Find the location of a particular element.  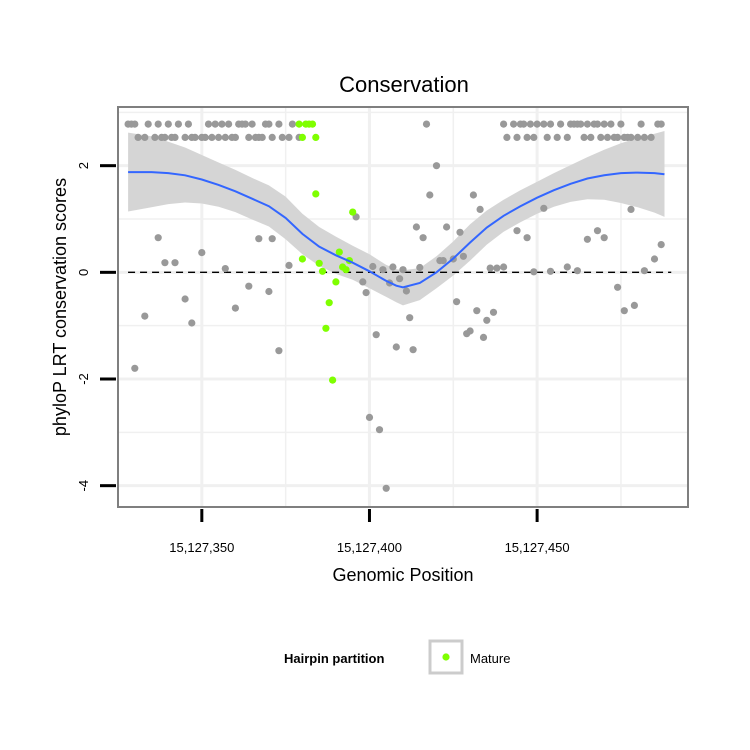

chart-title: Conservation is located at coordinates (404, 84).